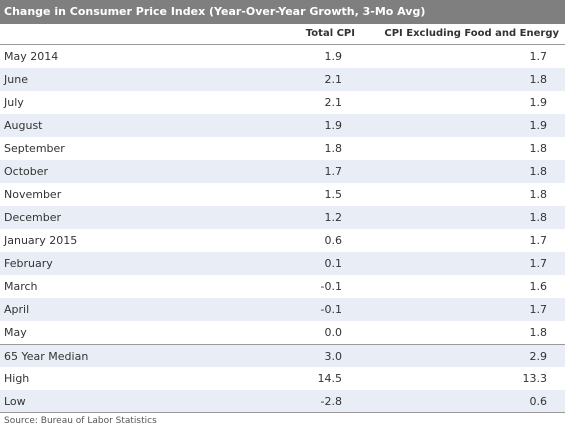  What do you see at coordinates (538, 401) in the screenshot?
I see `core-cpi-value: 0.6` at bounding box center [538, 401].